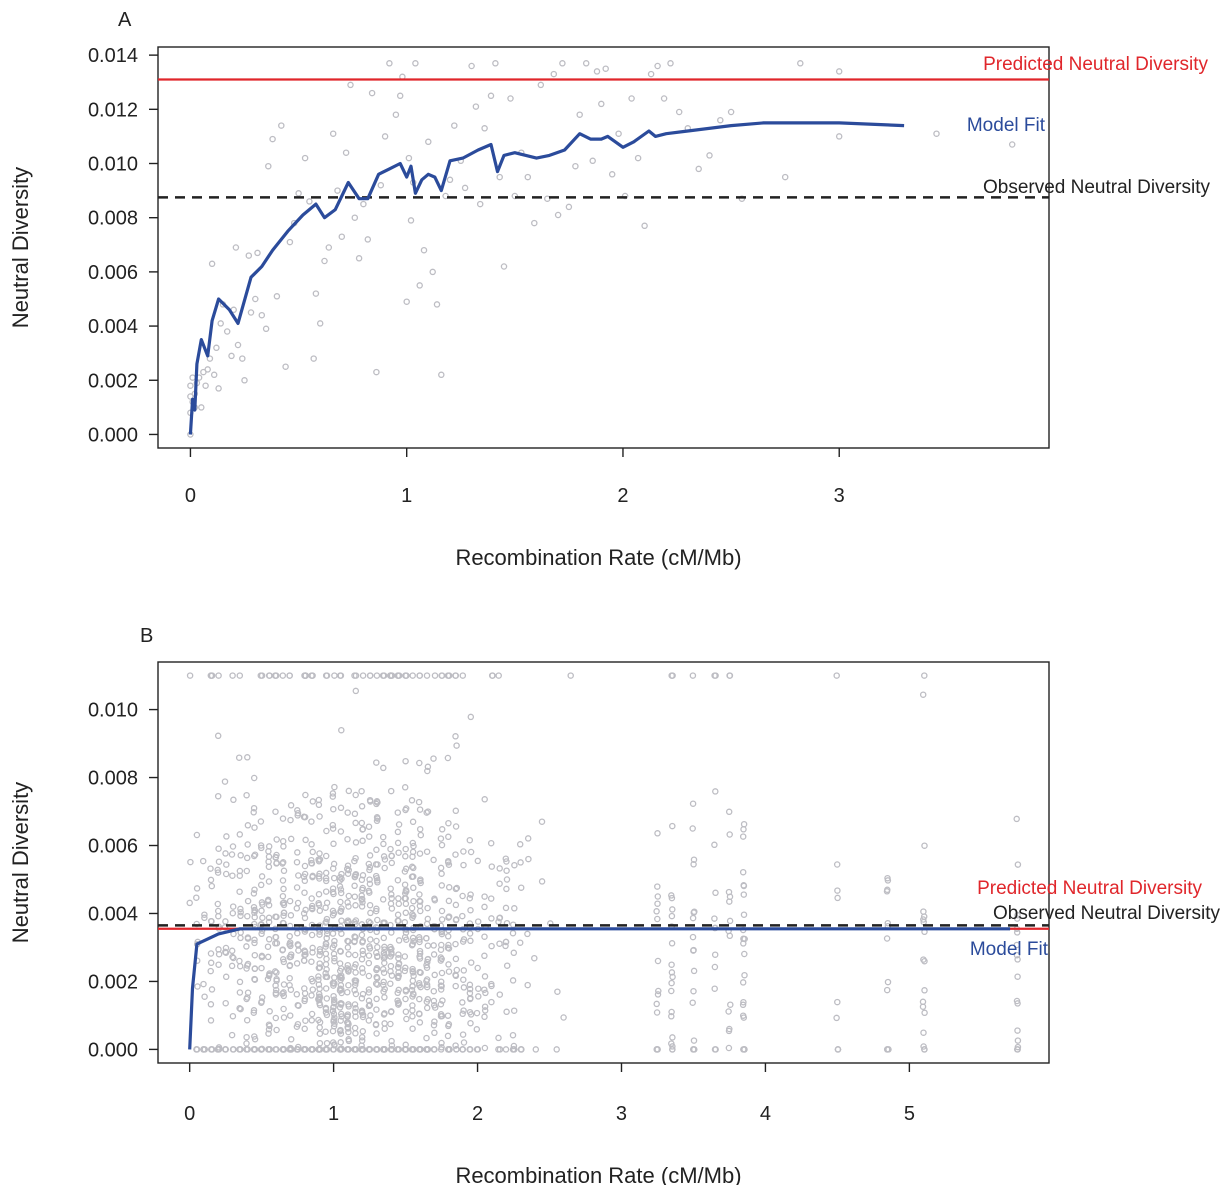 The height and width of the screenshot is (1185, 1223). What do you see at coordinates (113, 165) in the screenshot?
I see `y-tick-label: 0.010` at bounding box center [113, 165].